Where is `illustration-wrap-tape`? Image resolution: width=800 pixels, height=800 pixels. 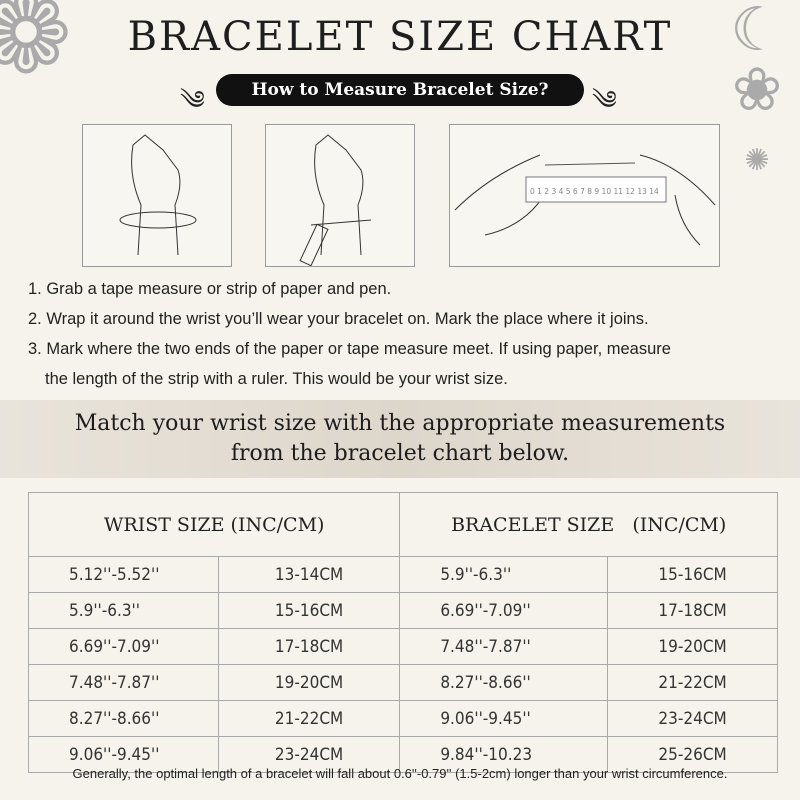
illustration-wrap-tape is located at coordinates (157, 195).